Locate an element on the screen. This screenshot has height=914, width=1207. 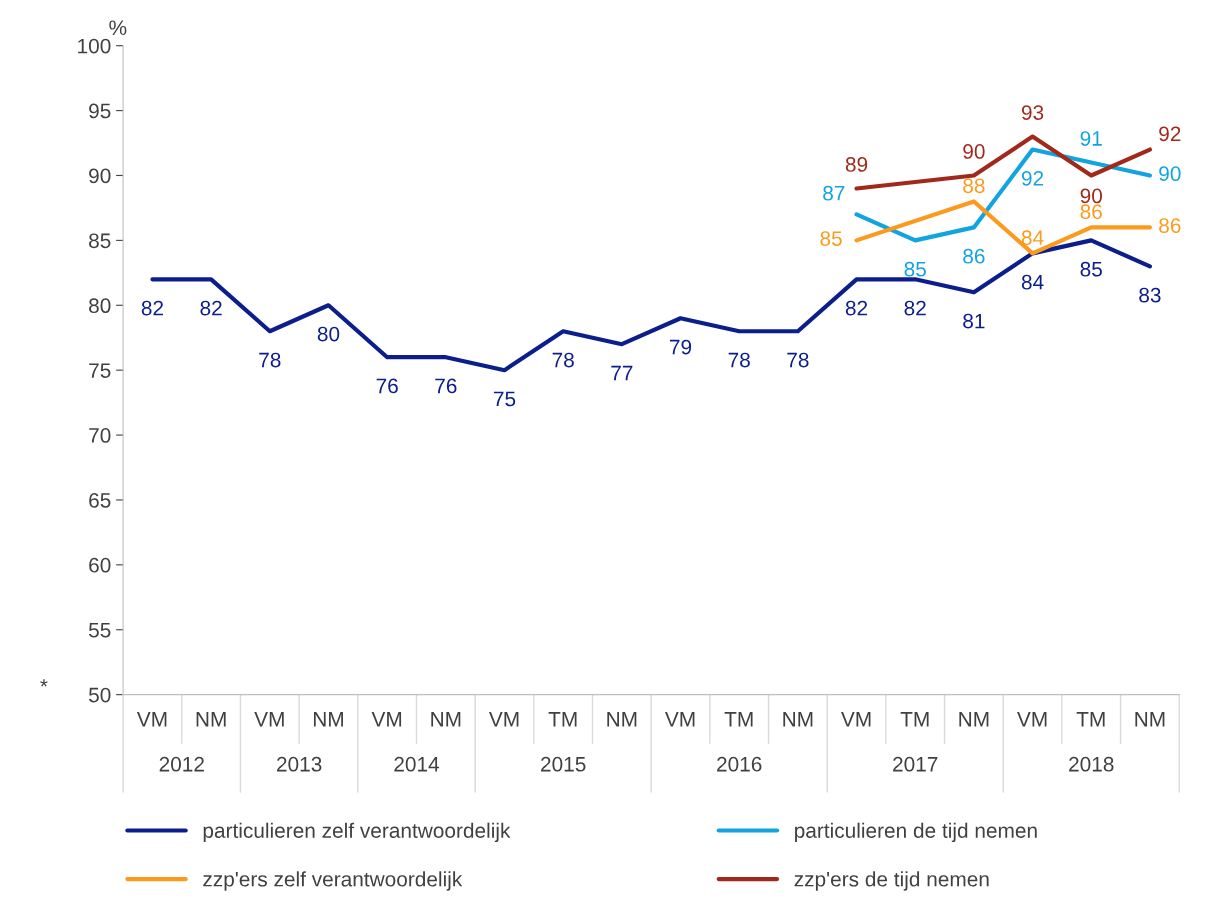
legend-label: zzp'ers de tijd nemen is located at coordinates (891, 881).